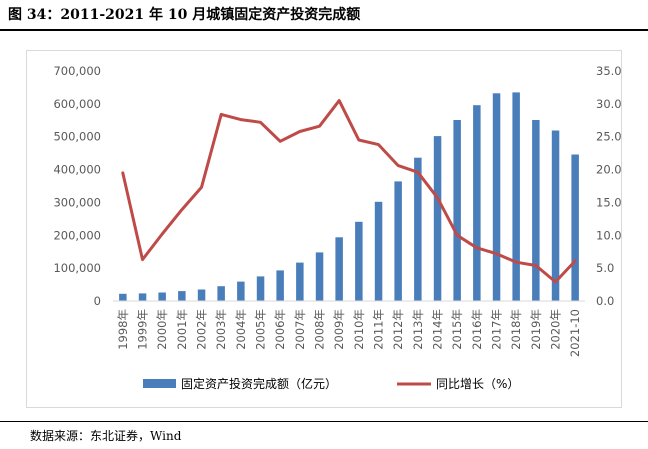 Image resolution: width=648 pixels, height=449 pixels. What do you see at coordinates (221, 293) in the screenshot?
I see `bar-2003年` at bounding box center [221, 293].